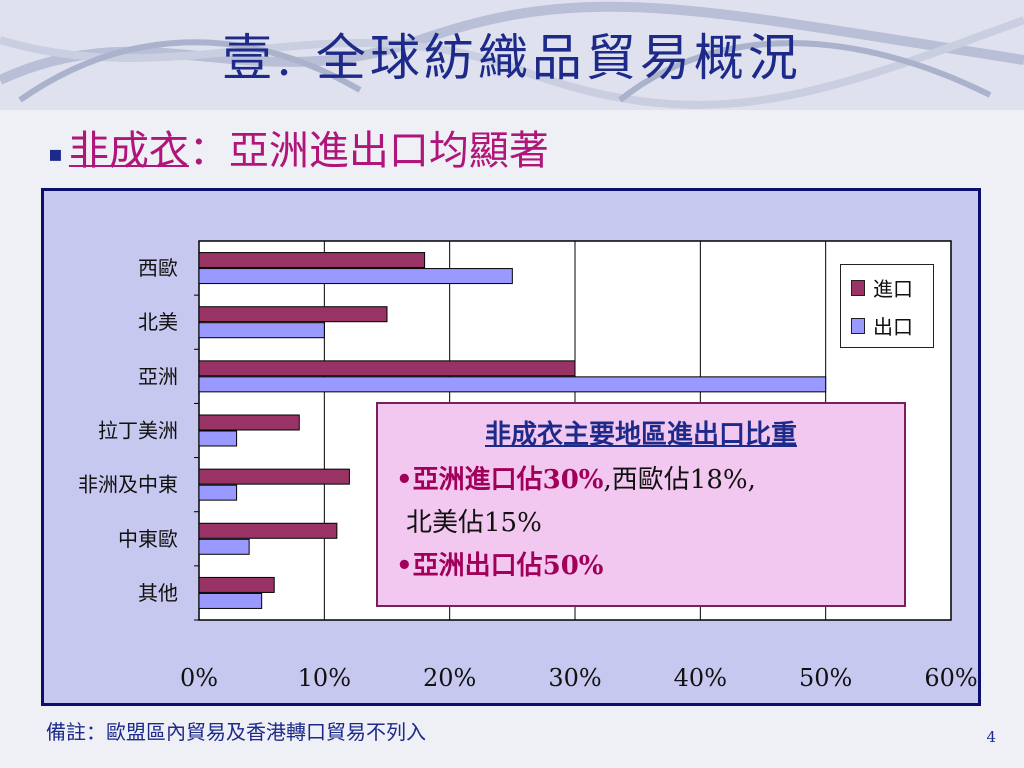  I want to click on callout-heading: 非成衣主要地區進出口比重, so click(640, 435).